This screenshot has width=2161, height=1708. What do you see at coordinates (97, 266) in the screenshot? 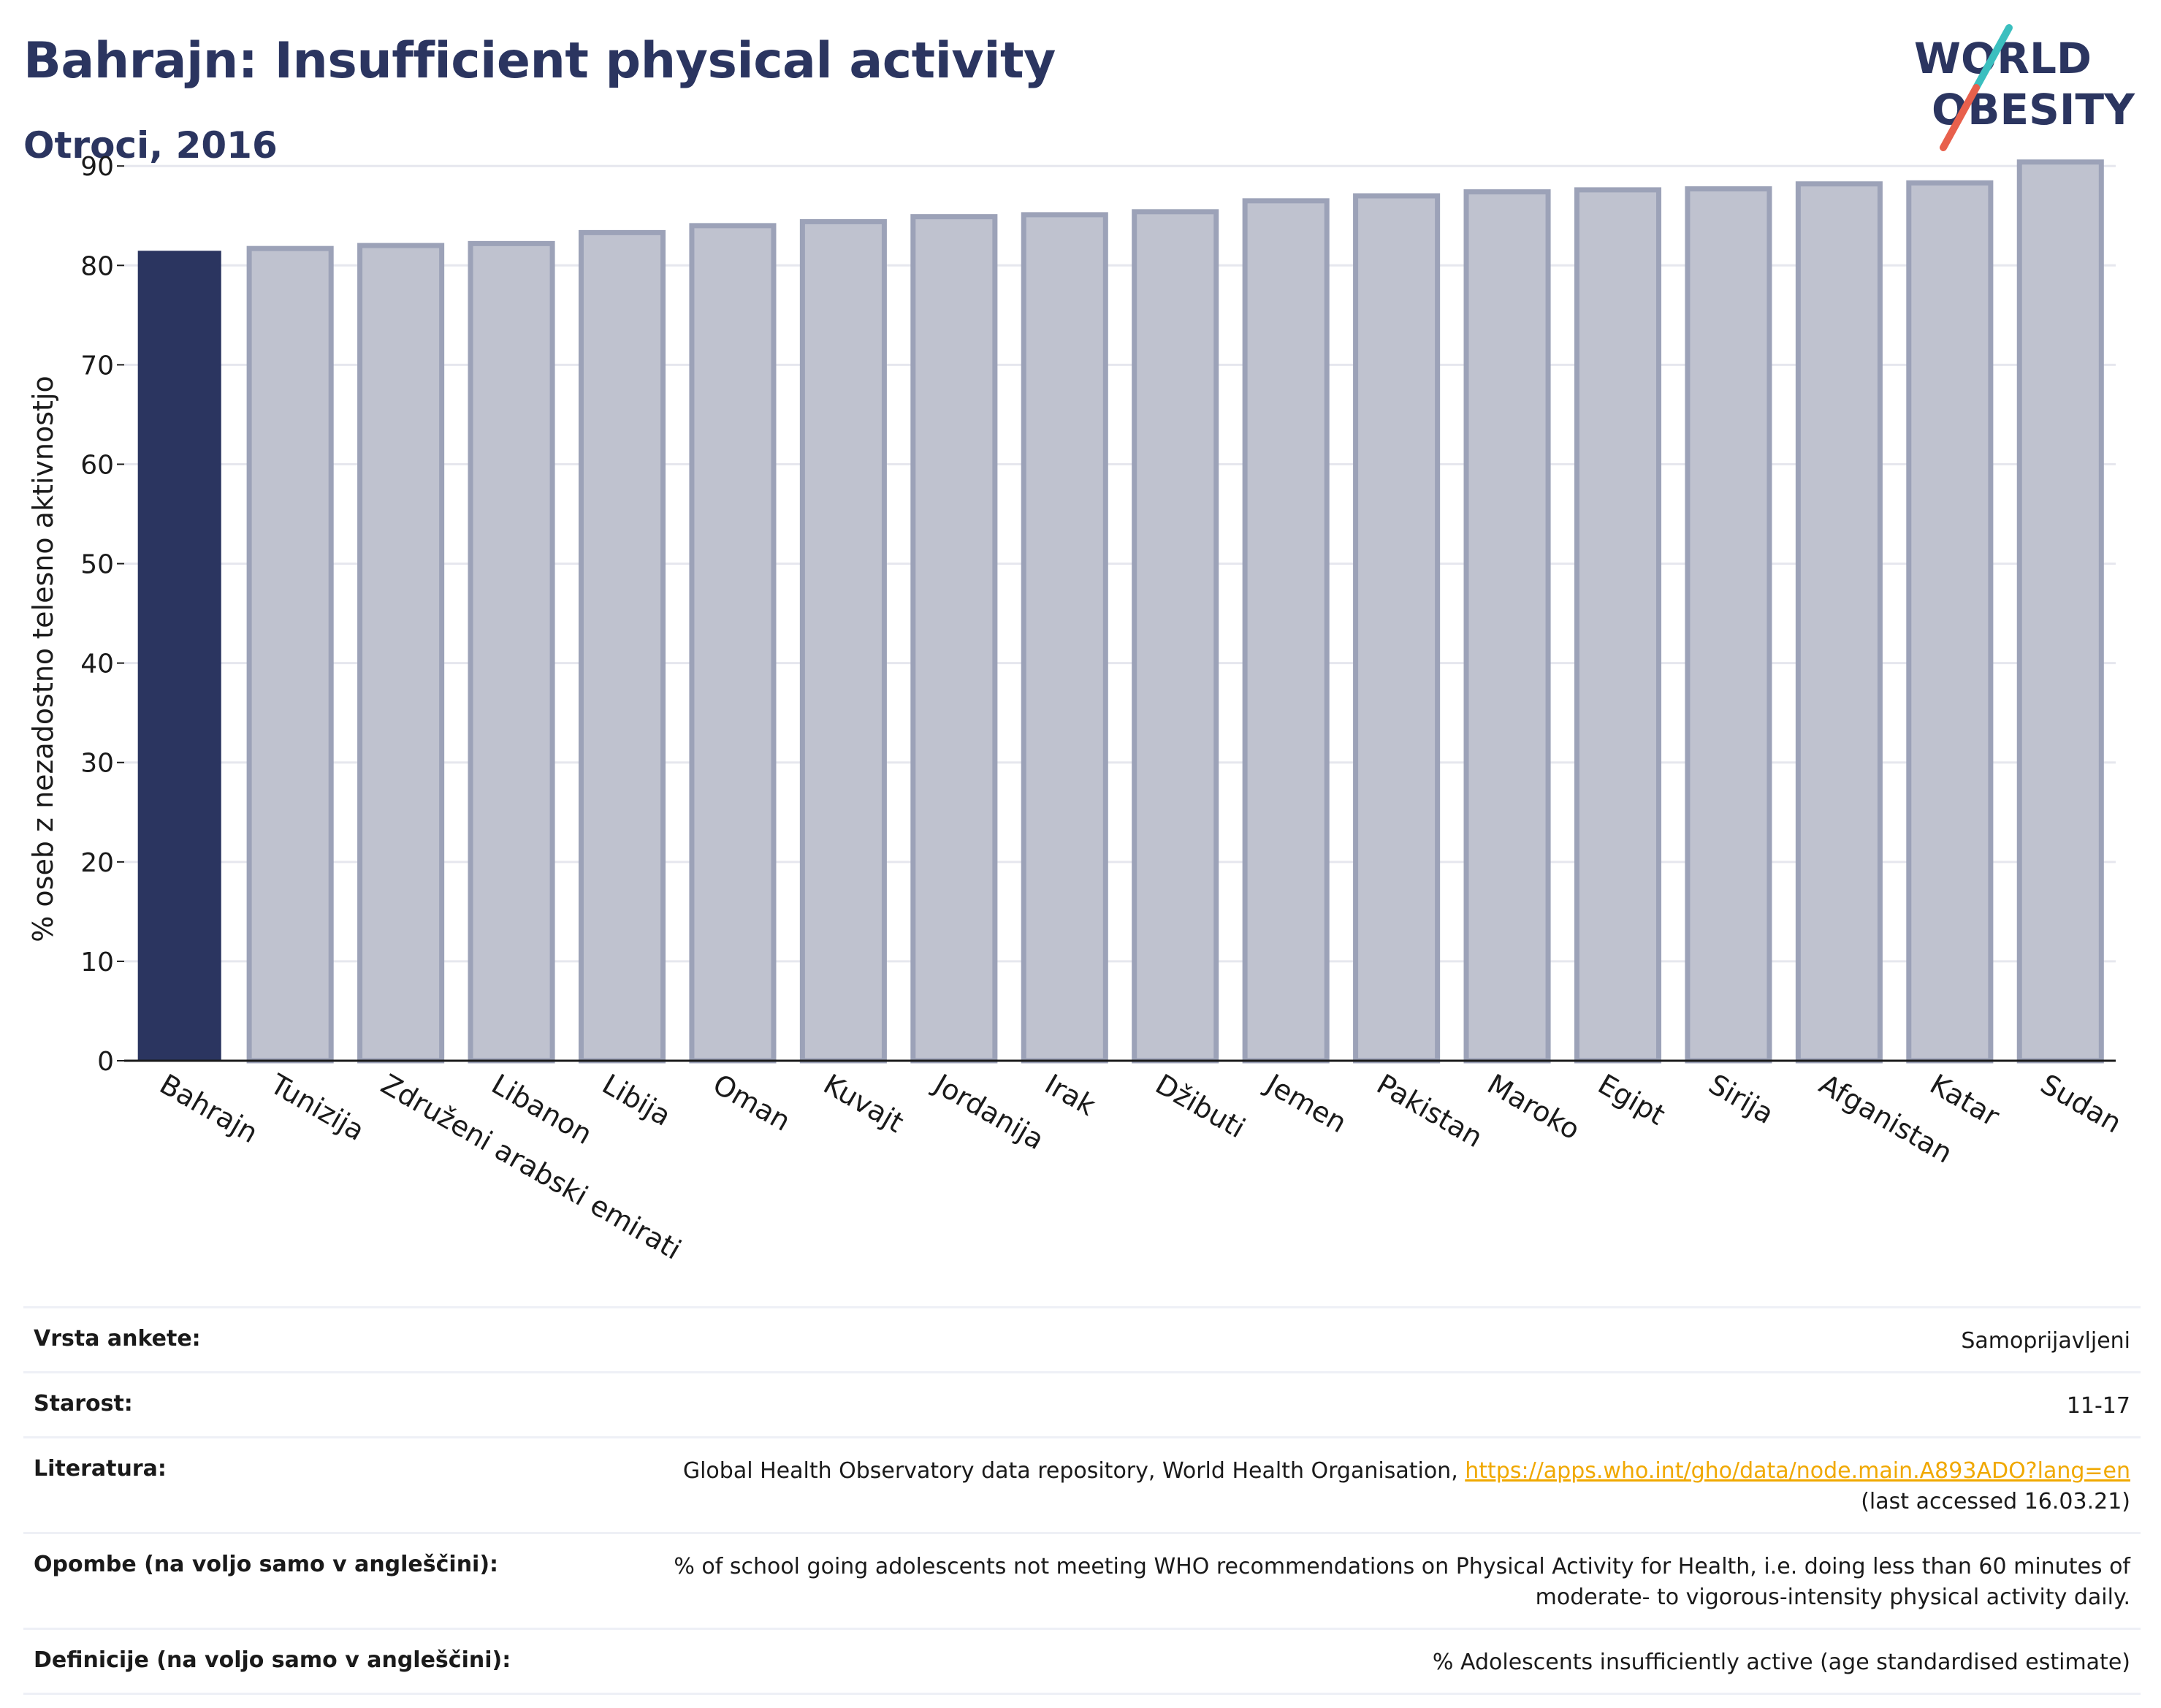
I see `y-tick-label: 80` at bounding box center [97, 266].